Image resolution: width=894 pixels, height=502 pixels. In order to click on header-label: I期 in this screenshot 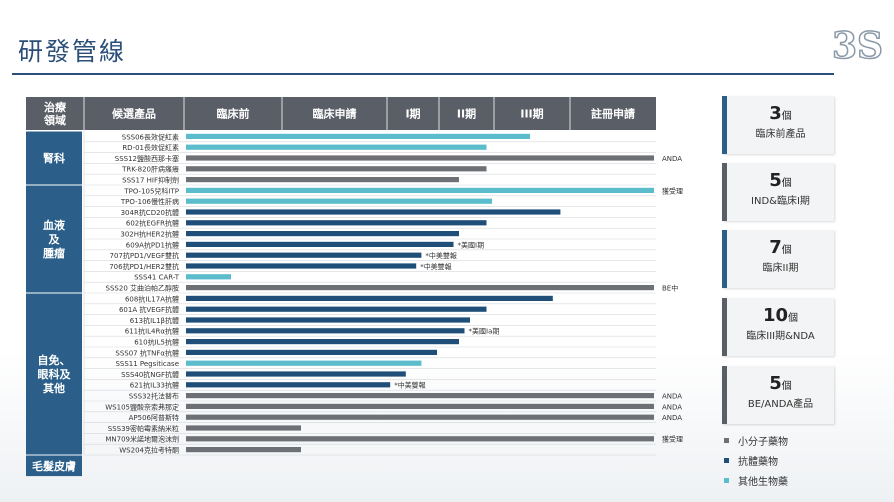, I will do `click(412, 114)`.